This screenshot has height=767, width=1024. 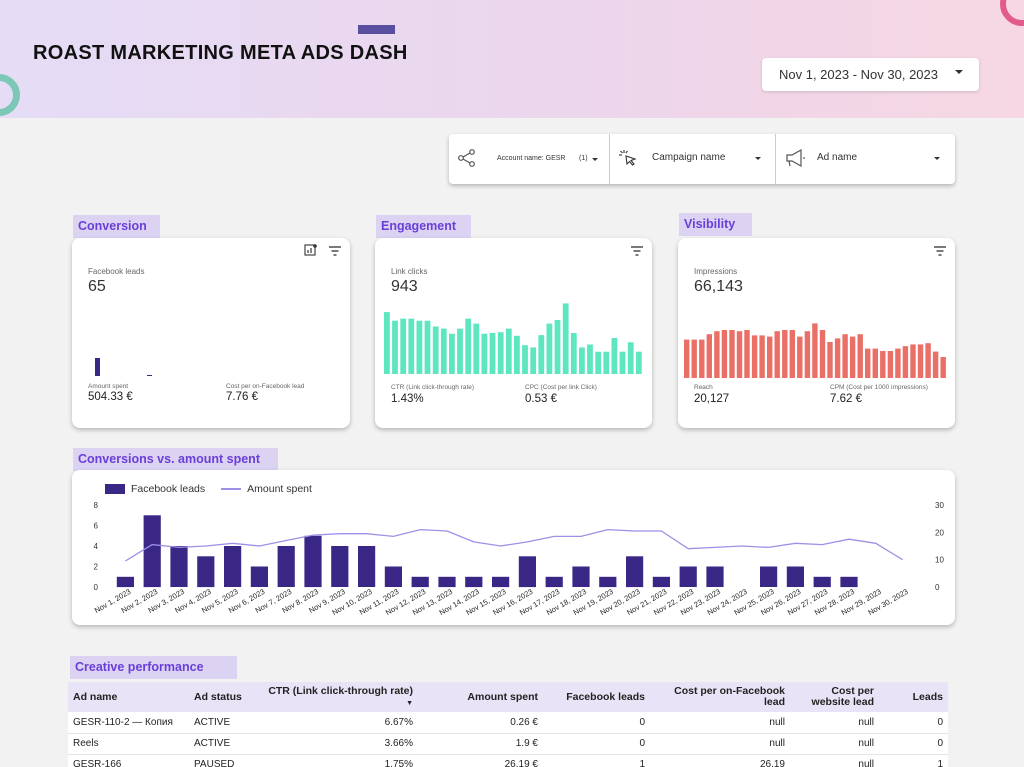 I want to click on table-cell: 26.19 €, so click(x=480, y=760).